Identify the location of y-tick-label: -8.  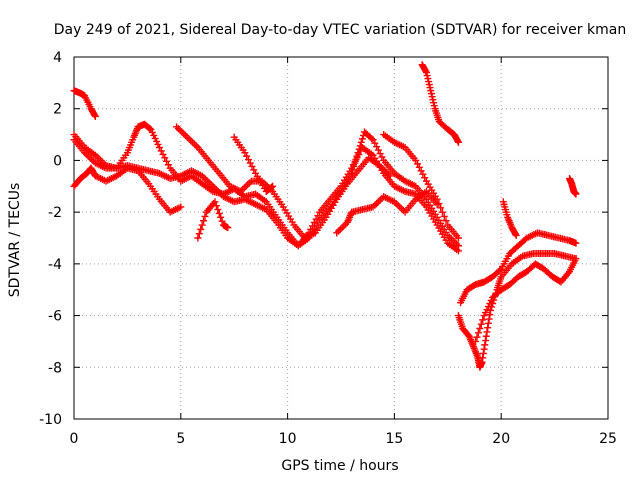
(55, 368).